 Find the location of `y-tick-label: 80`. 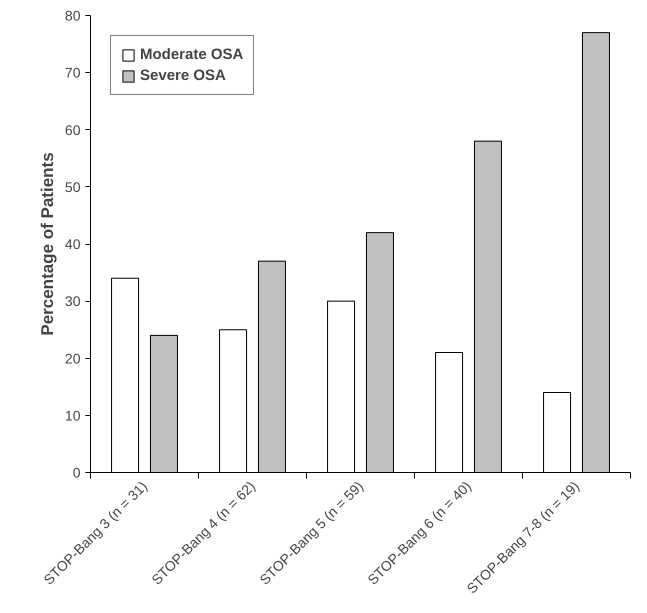

y-tick-label: 80 is located at coordinates (72, 16).